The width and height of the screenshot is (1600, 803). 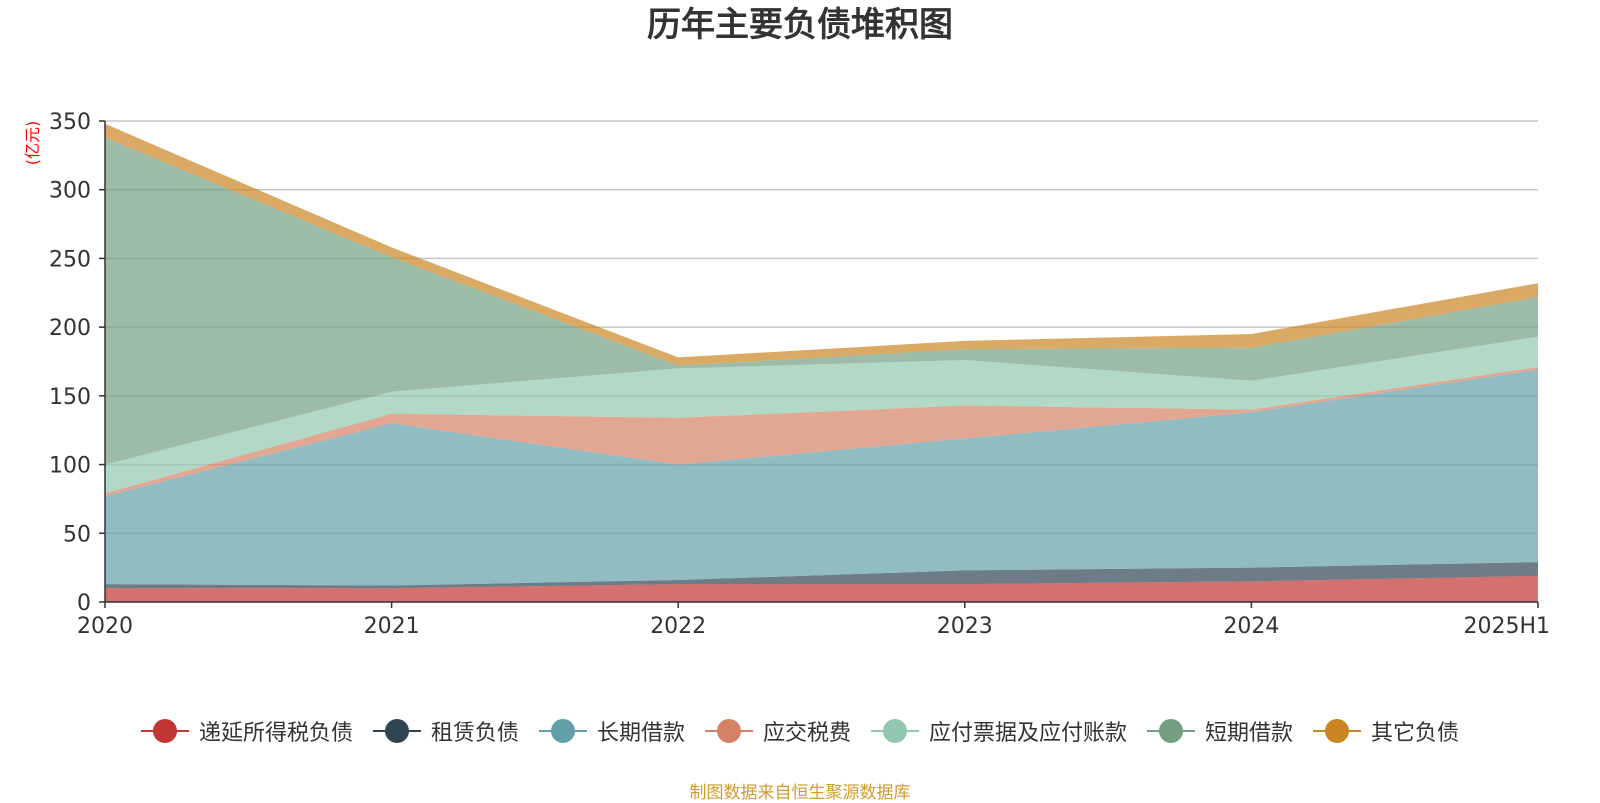 I want to click on legend-item: 应交税费, so click(x=777, y=731).